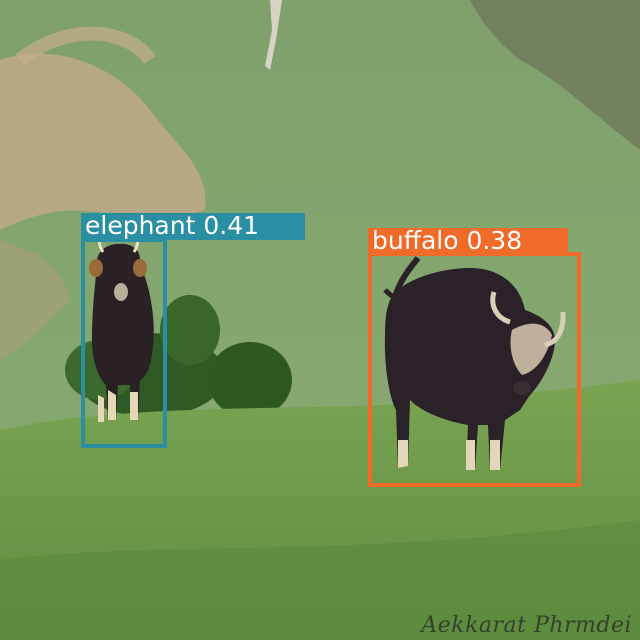 The height and width of the screenshot is (640, 640). What do you see at coordinates (193, 226) in the screenshot?
I see `detection-label-elephant: elephant 0.41` at bounding box center [193, 226].